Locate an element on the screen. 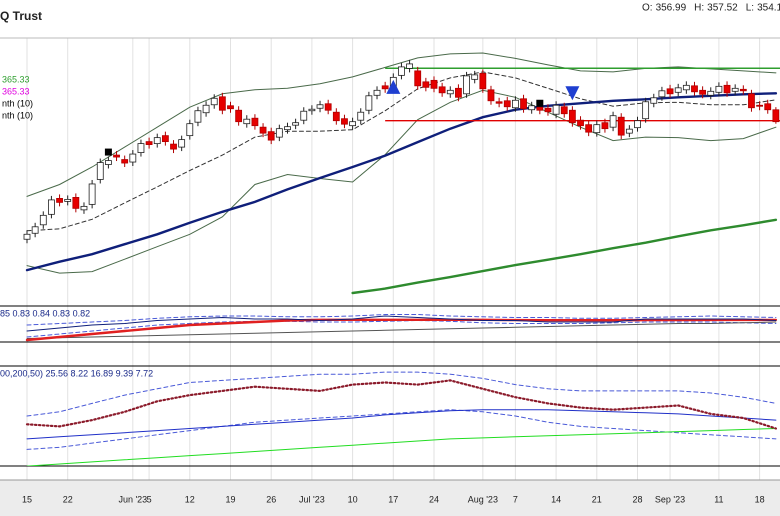  ohlc-value: 356.99 is located at coordinates (671, 8).